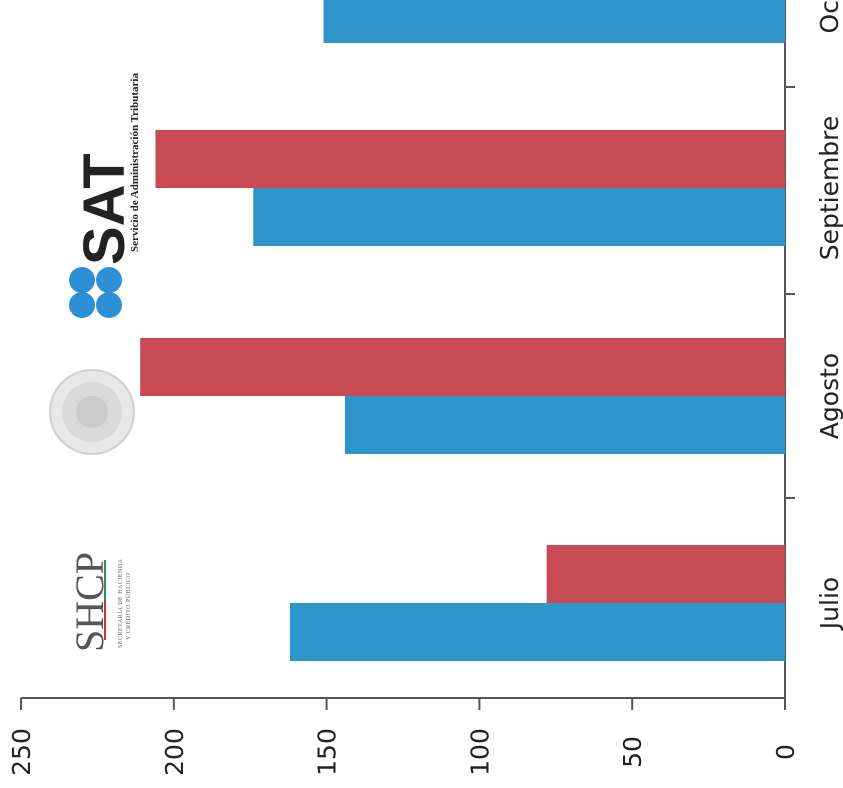 This screenshot has height=788, width=843. Describe the element at coordinates (785, 752) in the screenshot. I see `value-tick-label: 0` at that location.